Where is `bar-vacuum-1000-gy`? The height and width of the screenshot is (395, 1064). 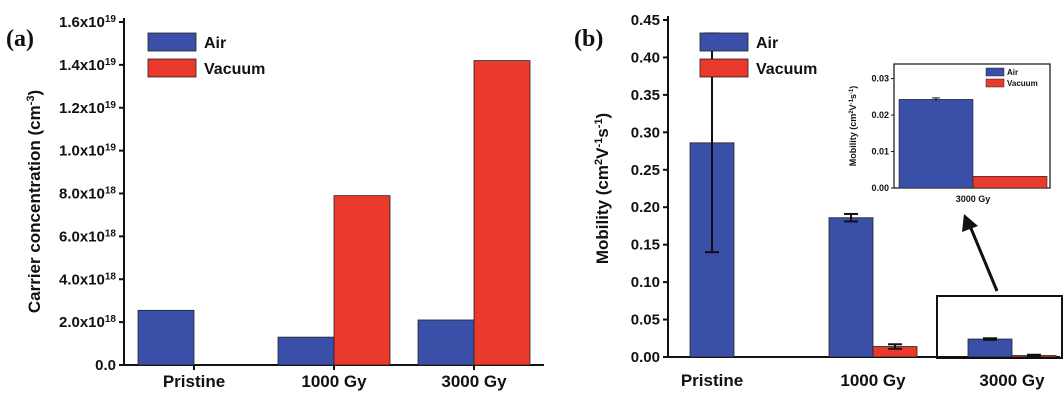 bar-vacuum-1000-gy is located at coordinates (362, 280).